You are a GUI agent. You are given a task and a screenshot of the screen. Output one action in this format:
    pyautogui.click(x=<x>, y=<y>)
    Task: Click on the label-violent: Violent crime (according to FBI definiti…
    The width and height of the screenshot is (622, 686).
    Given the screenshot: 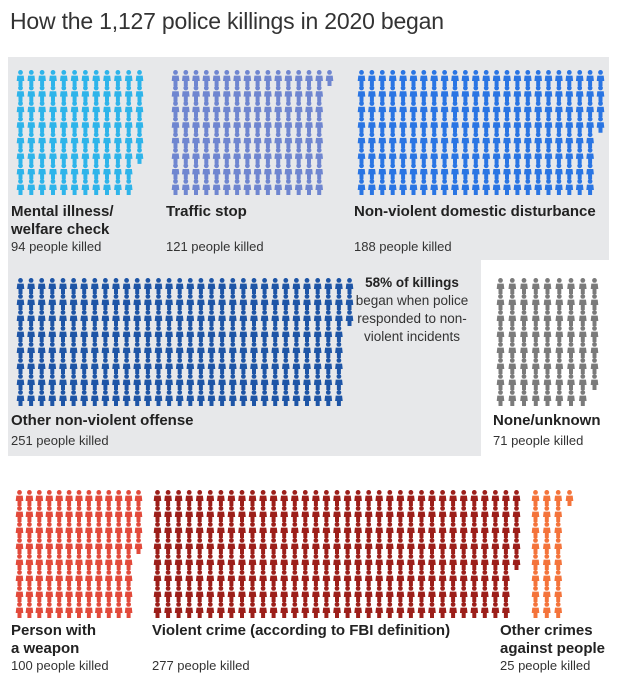 What is the action you would take?
    pyautogui.click(x=301, y=630)
    